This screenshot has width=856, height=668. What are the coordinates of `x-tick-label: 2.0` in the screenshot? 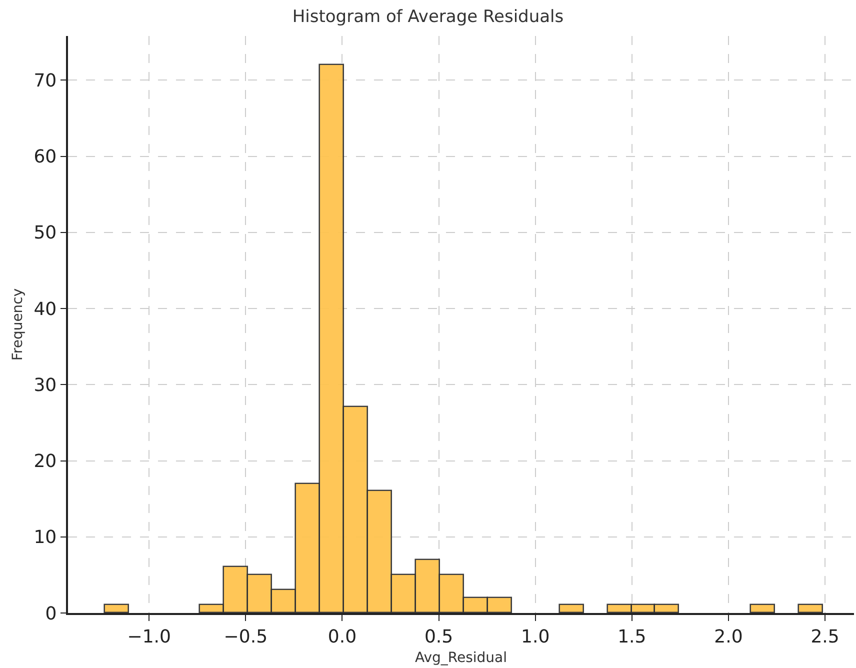 It's located at (728, 637).